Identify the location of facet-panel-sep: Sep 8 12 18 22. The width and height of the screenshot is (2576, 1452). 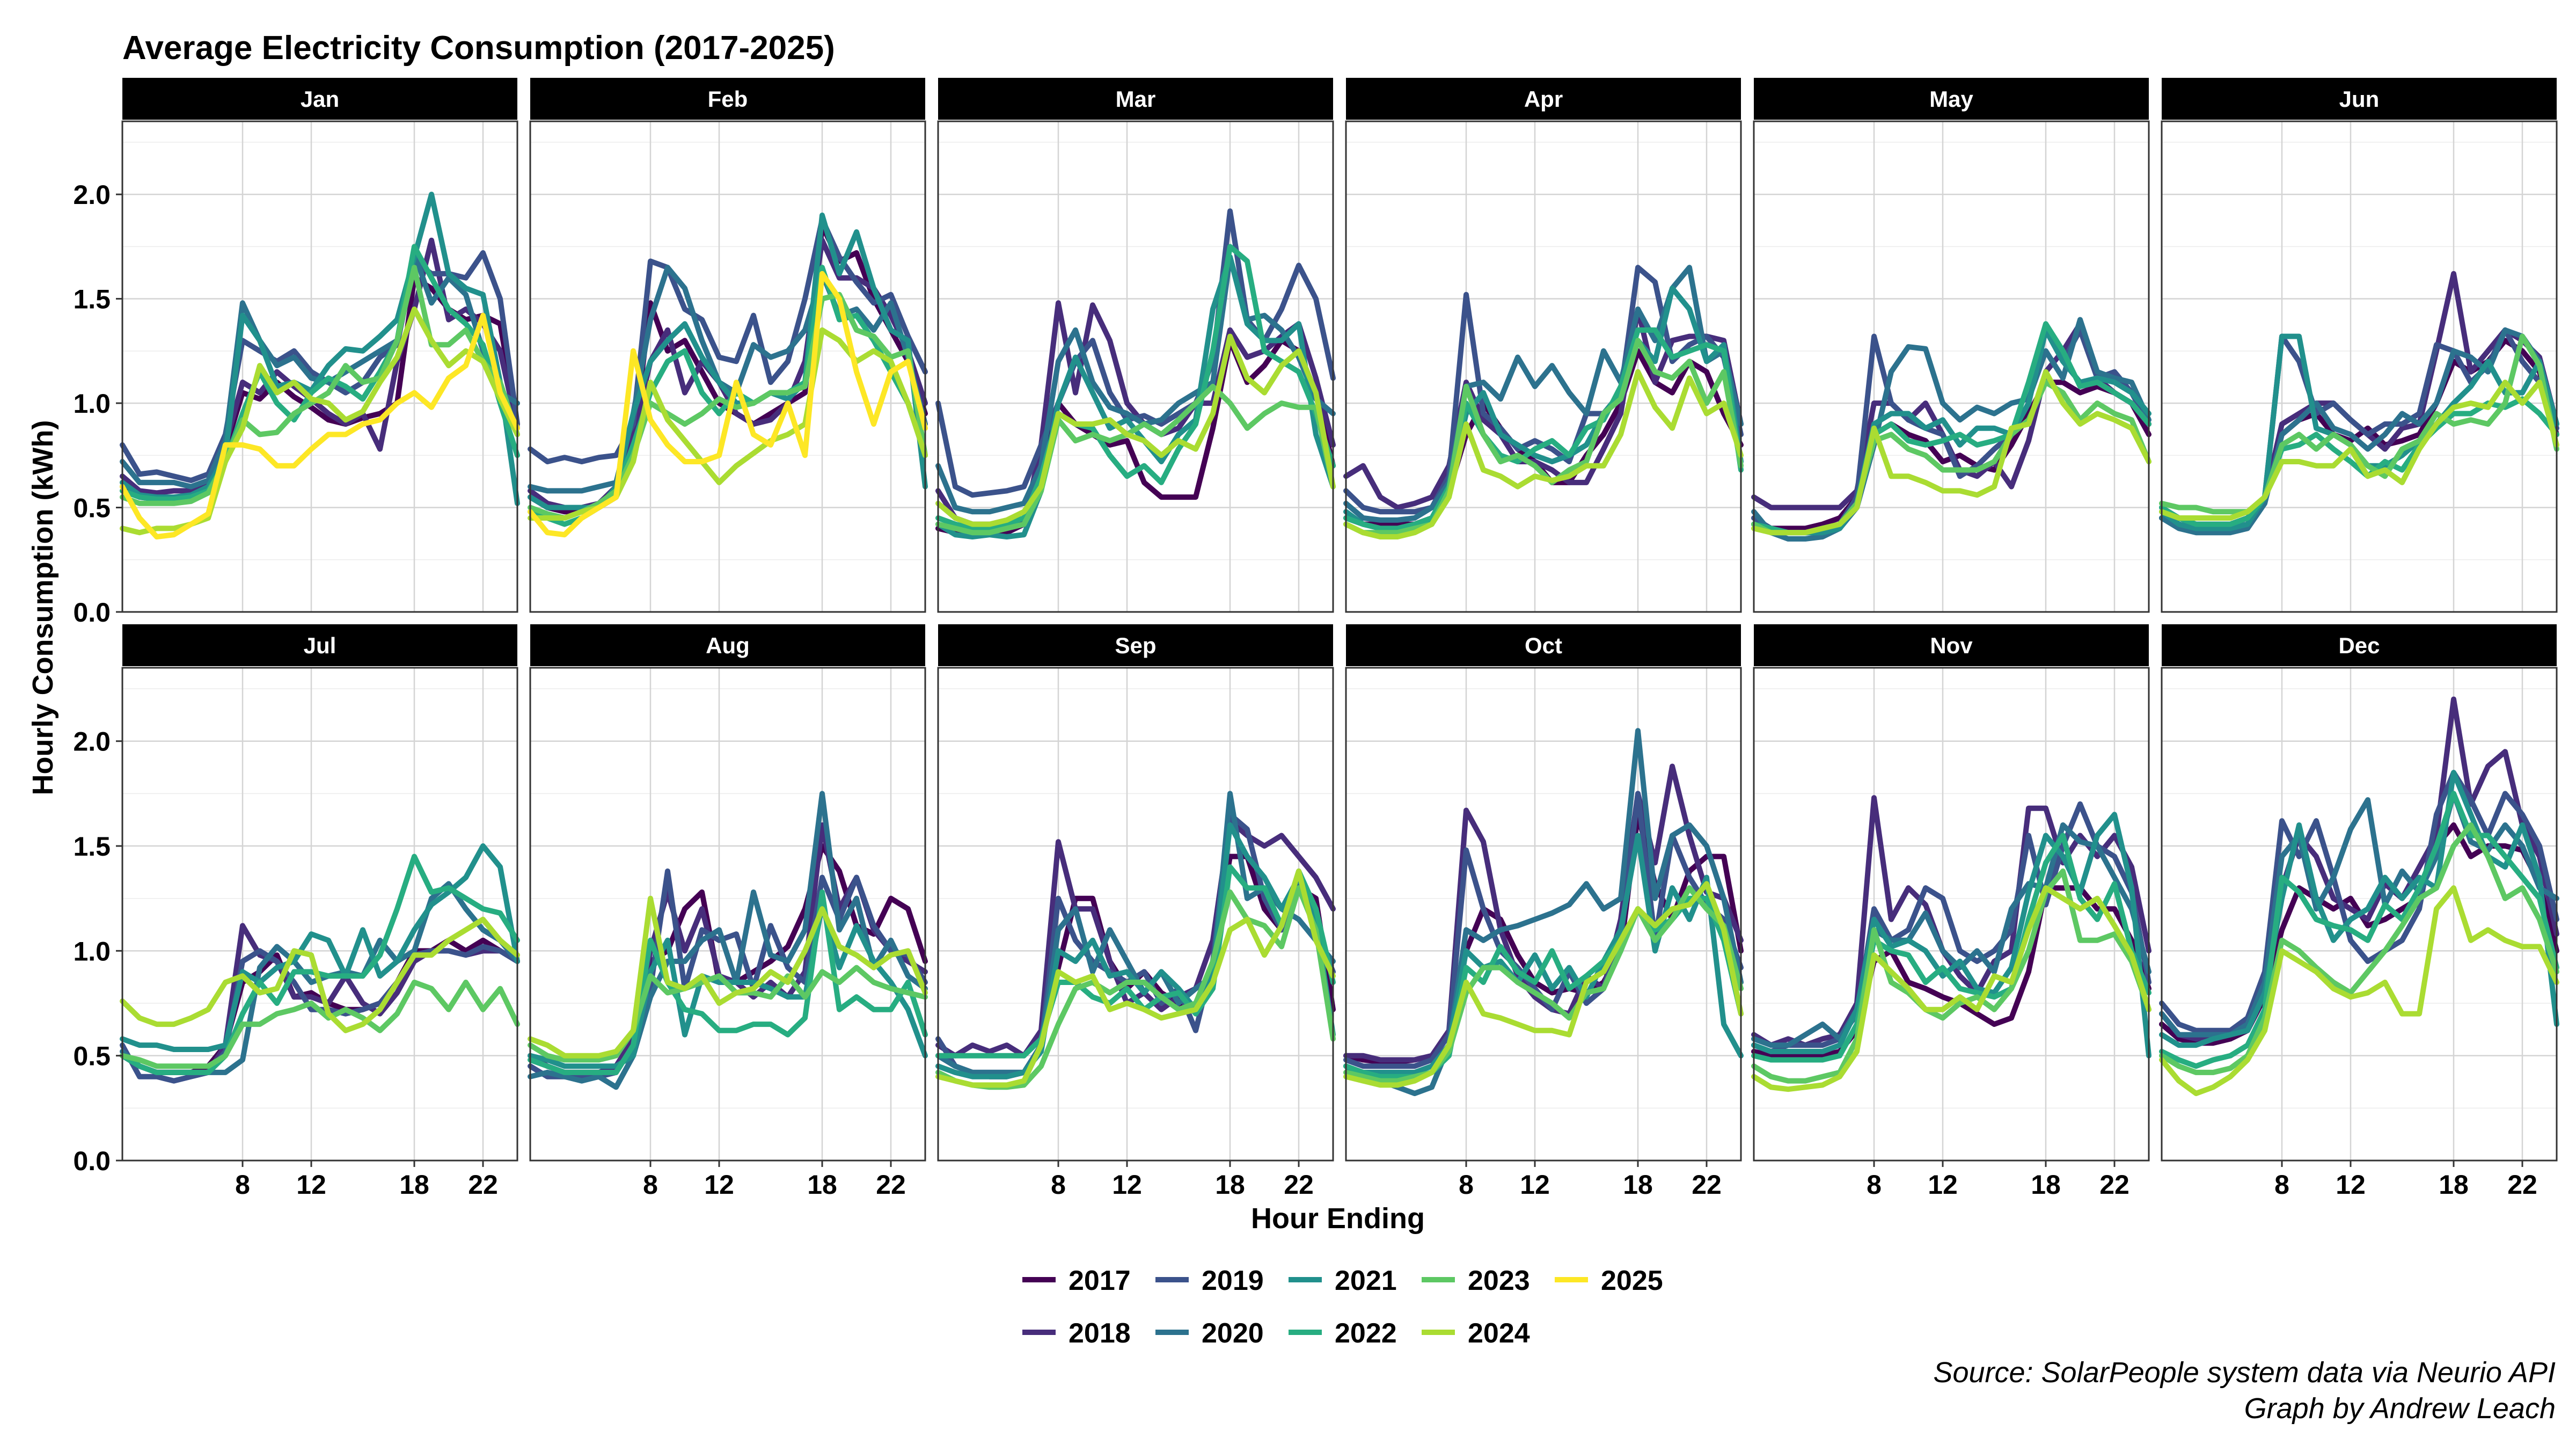
(1135, 912).